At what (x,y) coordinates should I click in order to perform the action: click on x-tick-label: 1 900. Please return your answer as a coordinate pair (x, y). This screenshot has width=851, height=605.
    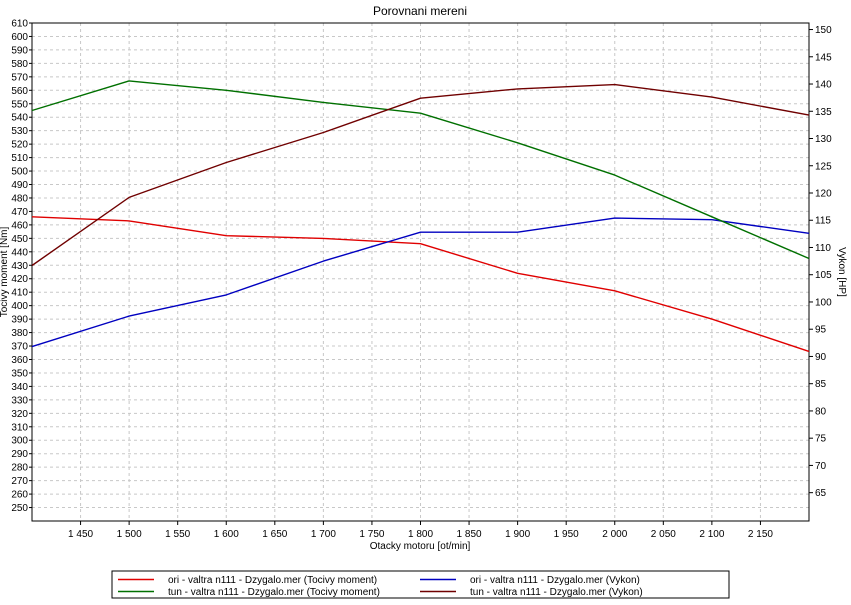
    Looking at the image, I should click on (517, 534).